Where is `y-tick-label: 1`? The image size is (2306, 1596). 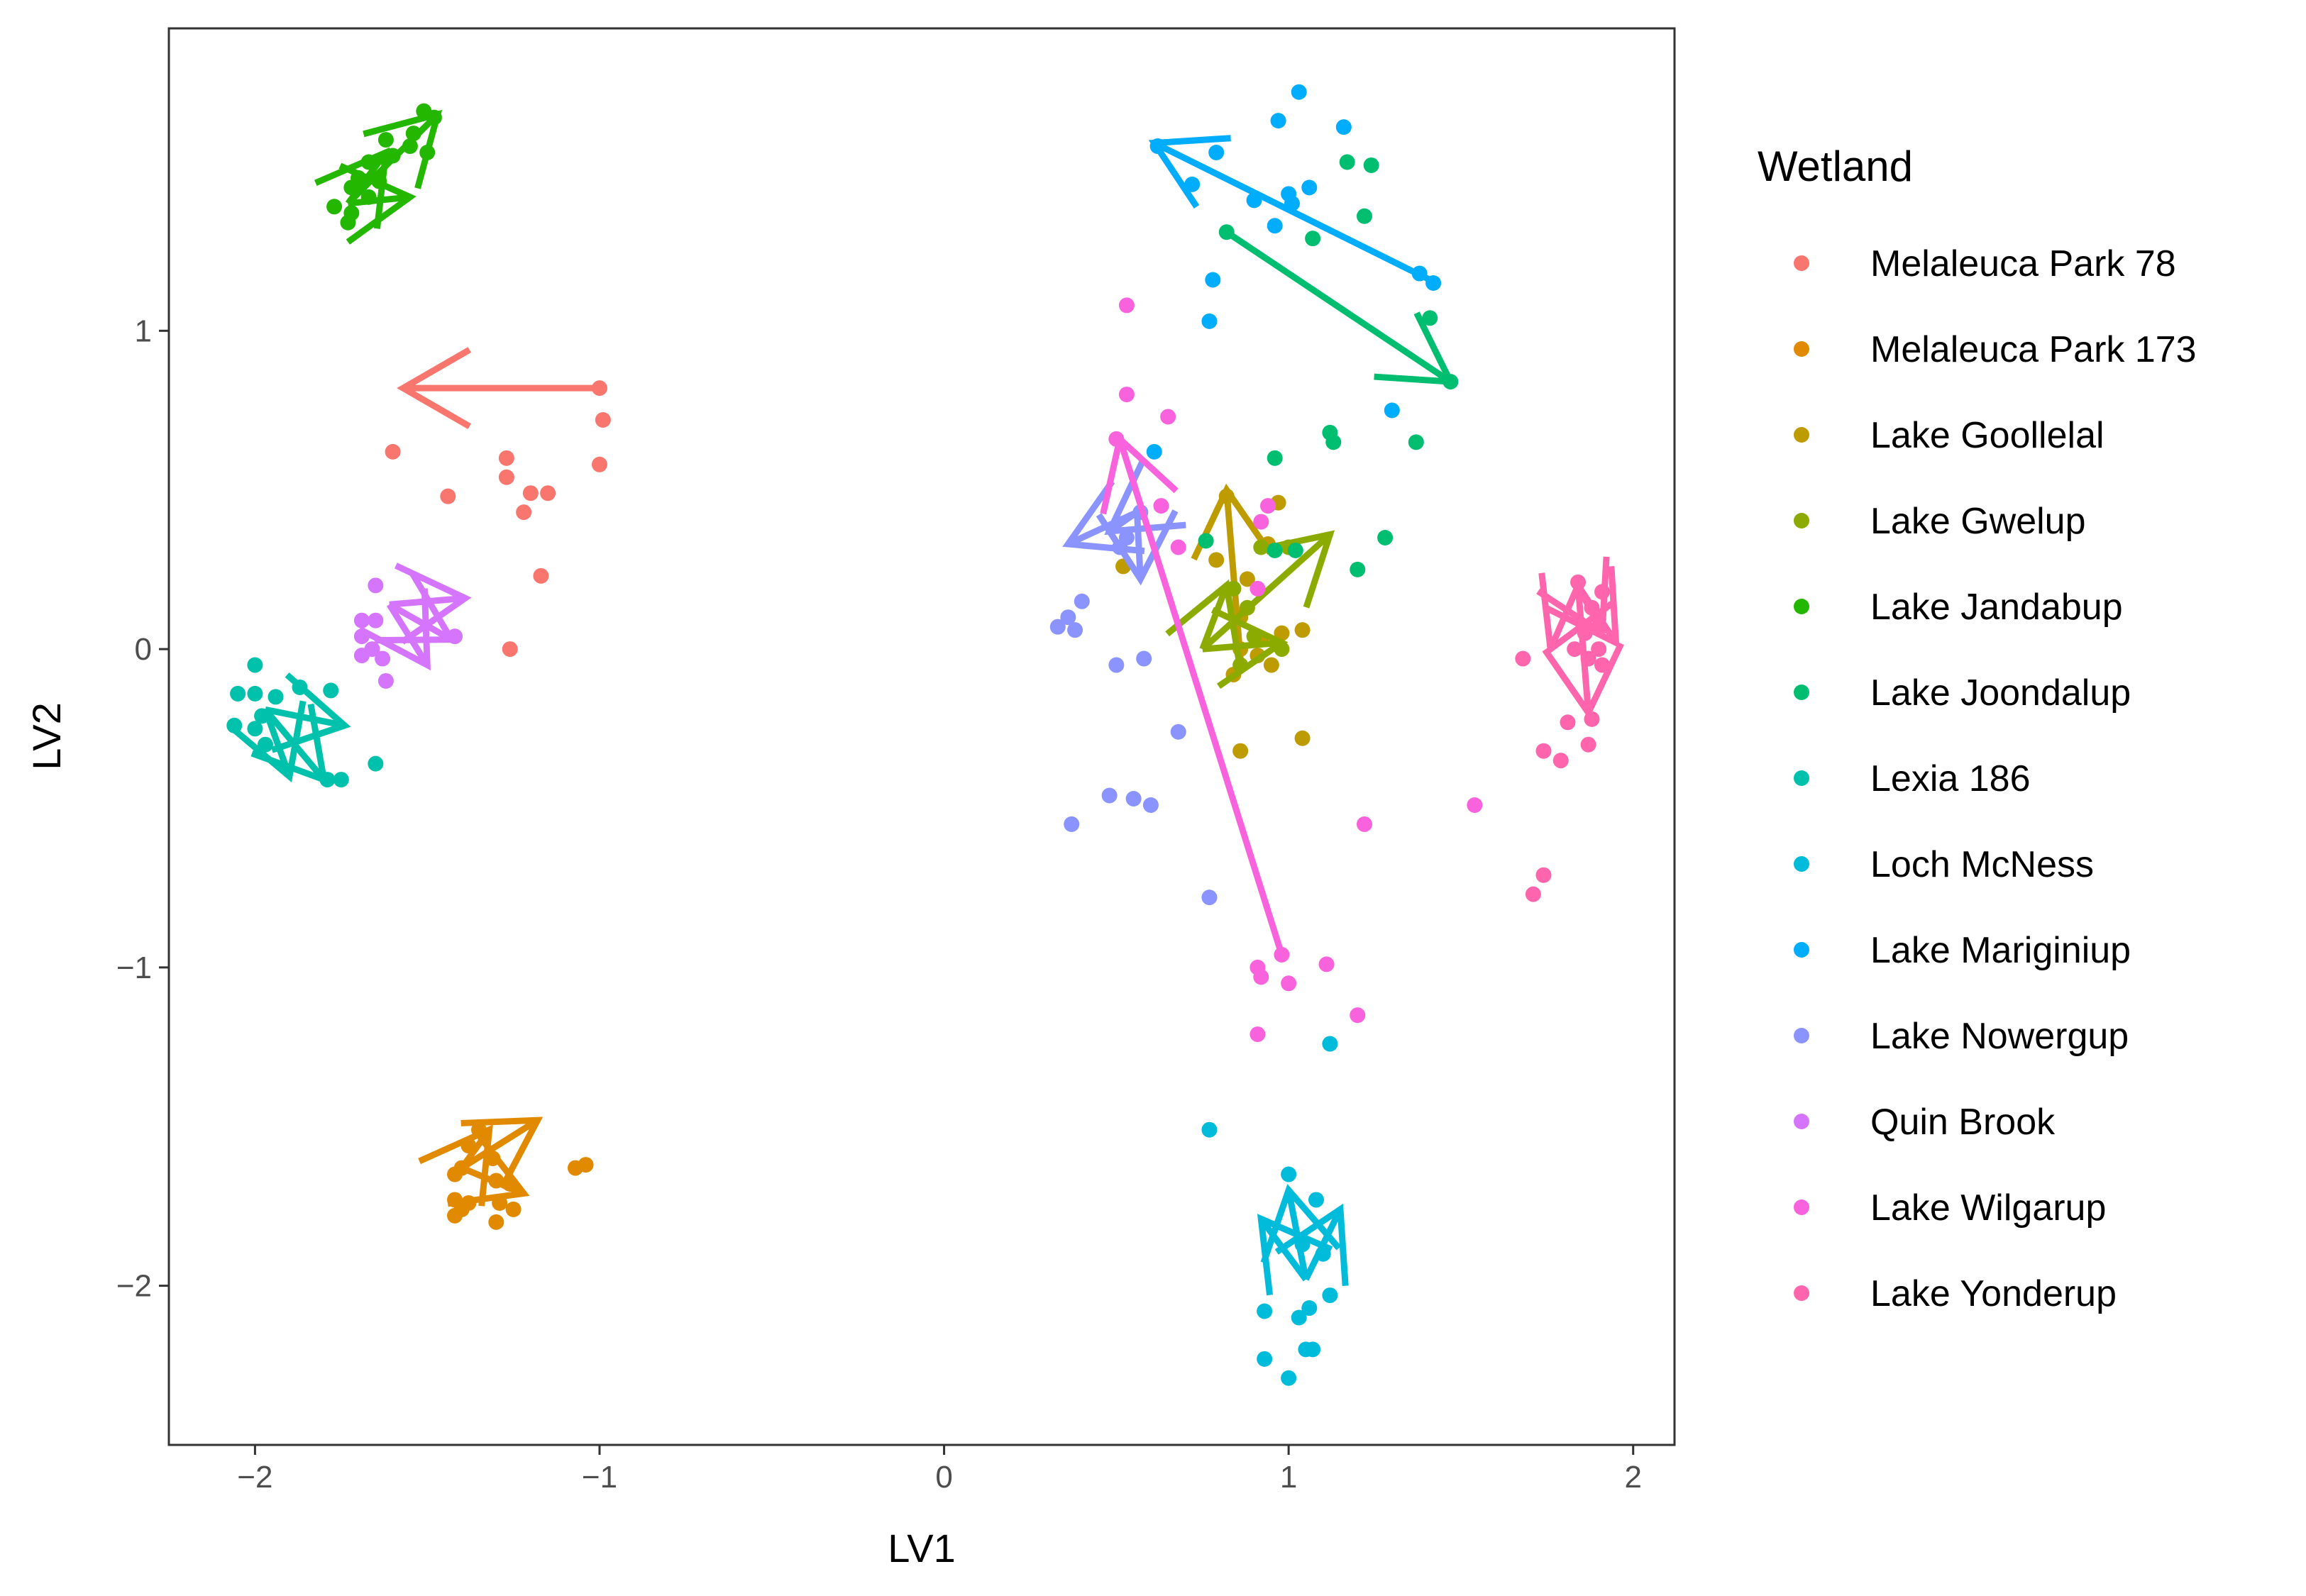
y-tick-label: 1 is located at coordinates (143, 331).